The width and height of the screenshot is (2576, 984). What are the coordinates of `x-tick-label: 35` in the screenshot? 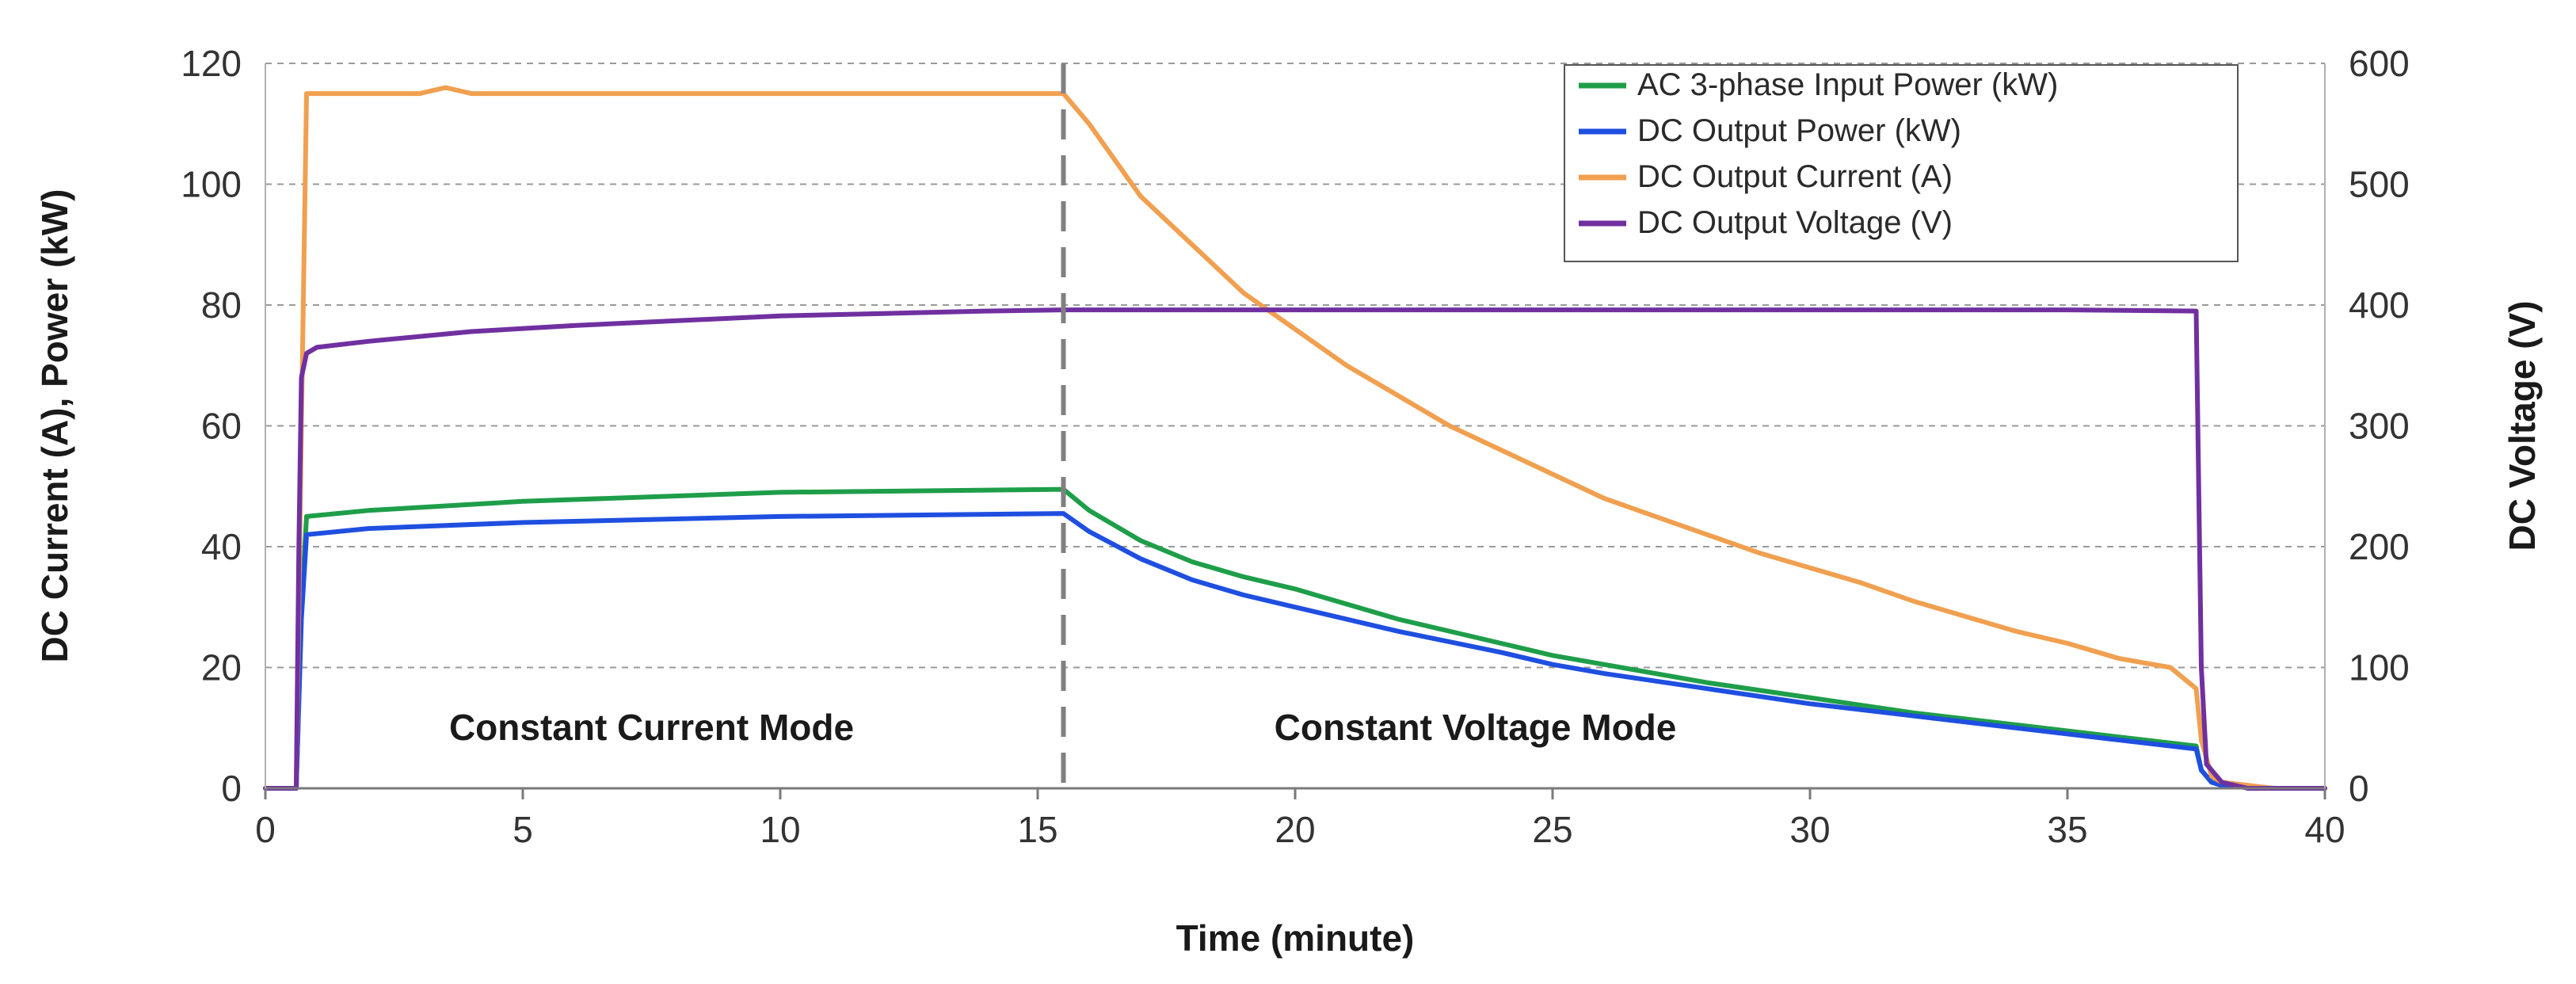 It's located at (2067, 830).